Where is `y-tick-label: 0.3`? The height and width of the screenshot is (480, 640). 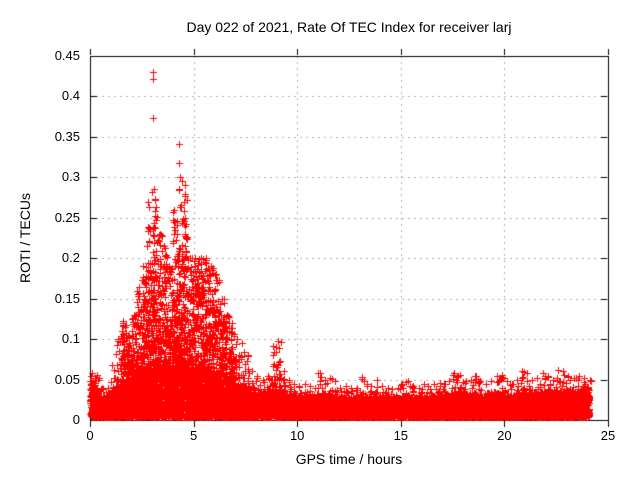 y-tick-label: 0.3 is located at coordinates (70, 177).